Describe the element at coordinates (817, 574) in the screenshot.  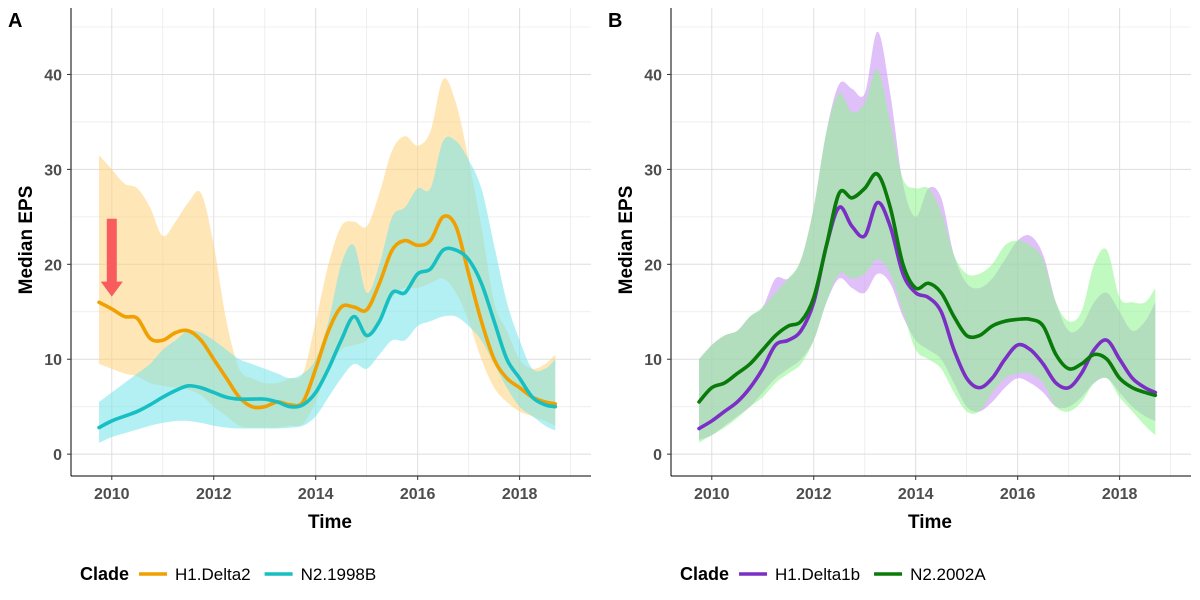
I see `legend-label: H1.Delta1b` at that location.